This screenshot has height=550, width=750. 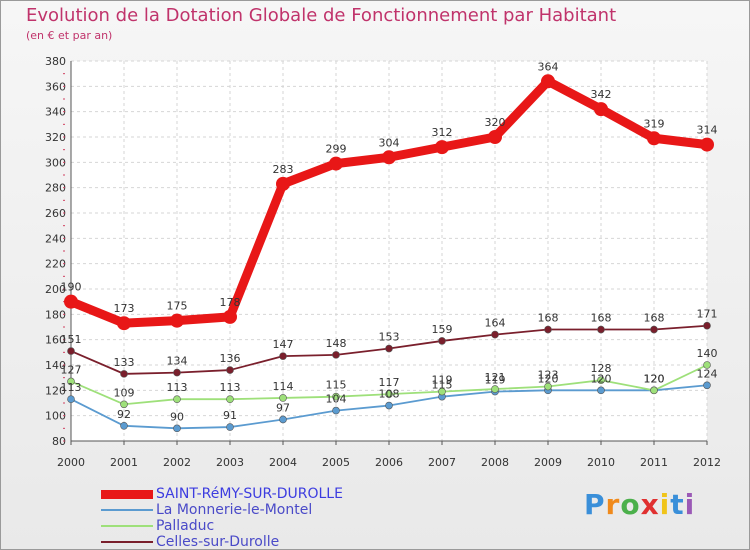 I want to click on x-tick-label-2010: 2010, so click(x=601, y=462).